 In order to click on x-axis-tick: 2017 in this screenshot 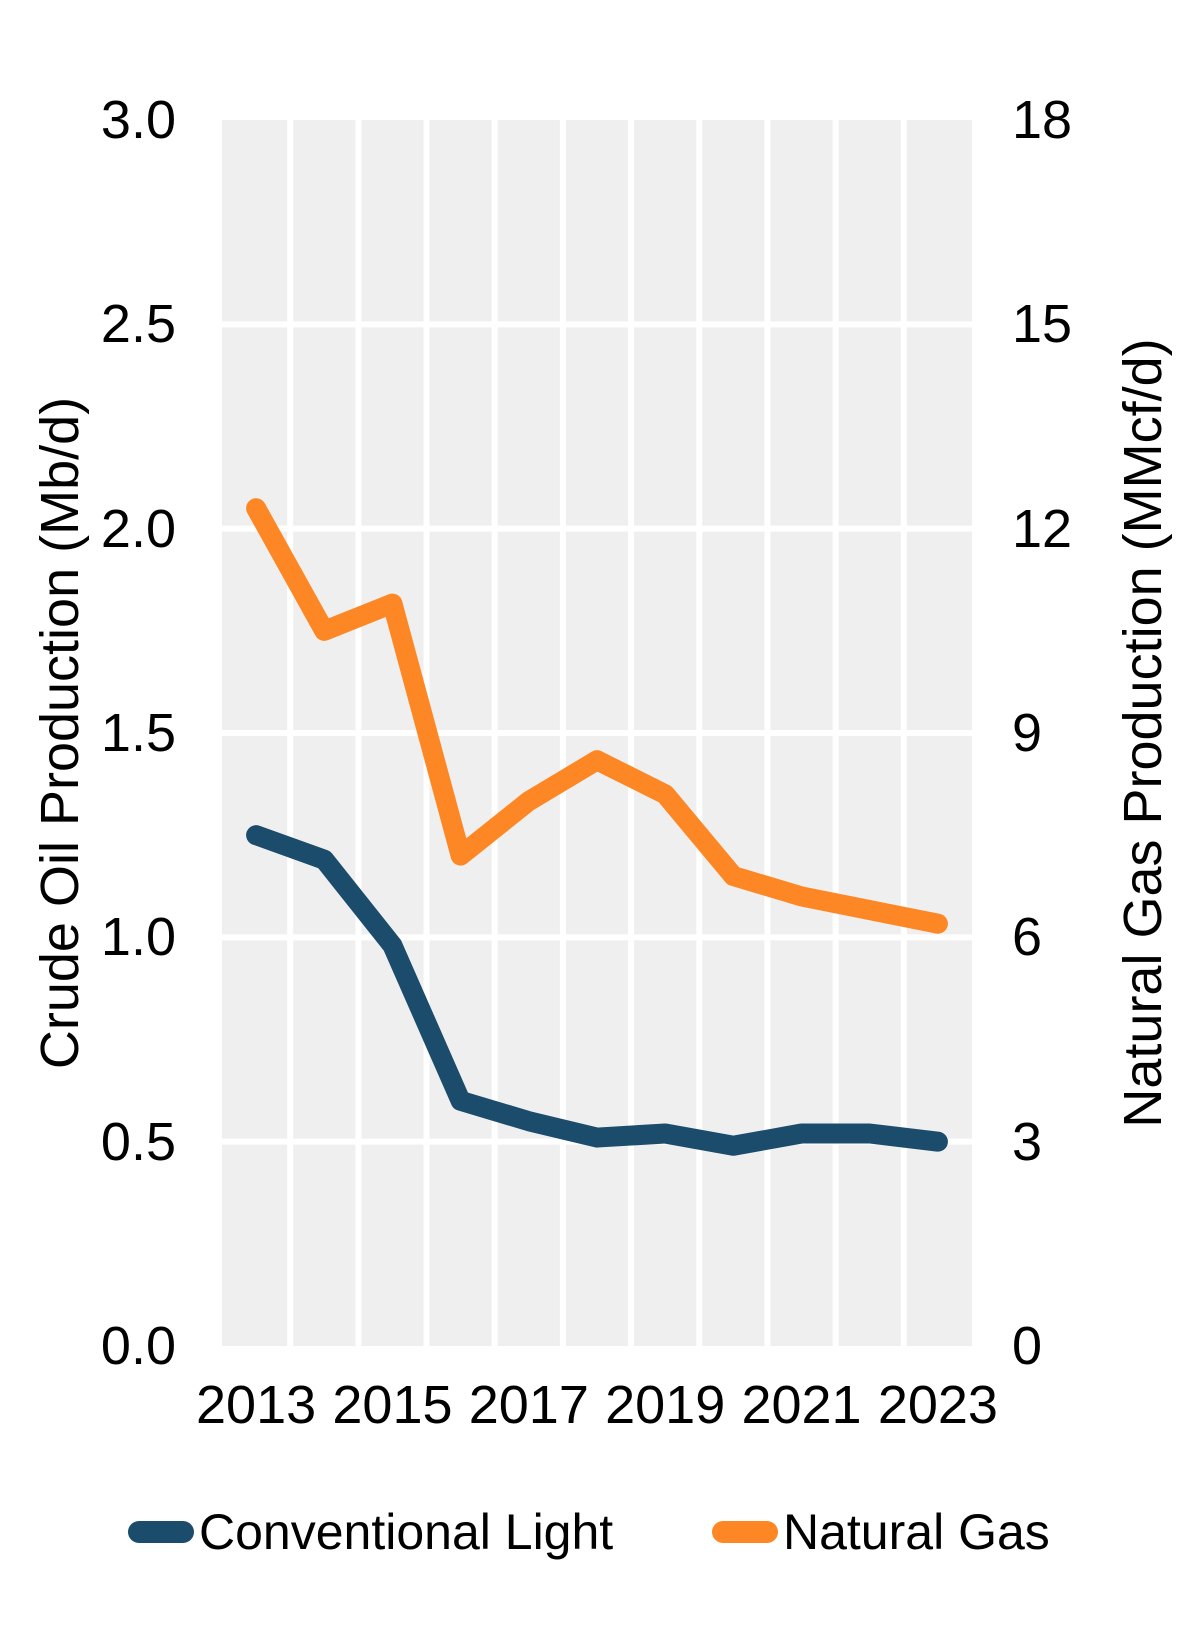, I will do `click(528, 1405)`.